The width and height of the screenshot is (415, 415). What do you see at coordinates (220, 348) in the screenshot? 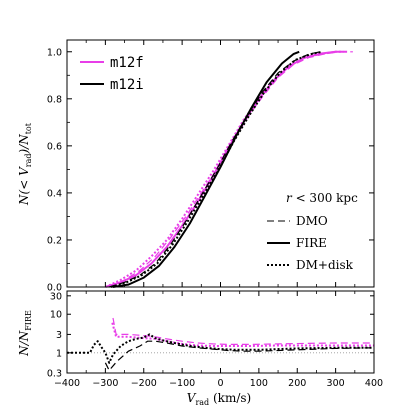
I see `ratio-series-m12i-dm-disk` at bounding box center [220, 348].